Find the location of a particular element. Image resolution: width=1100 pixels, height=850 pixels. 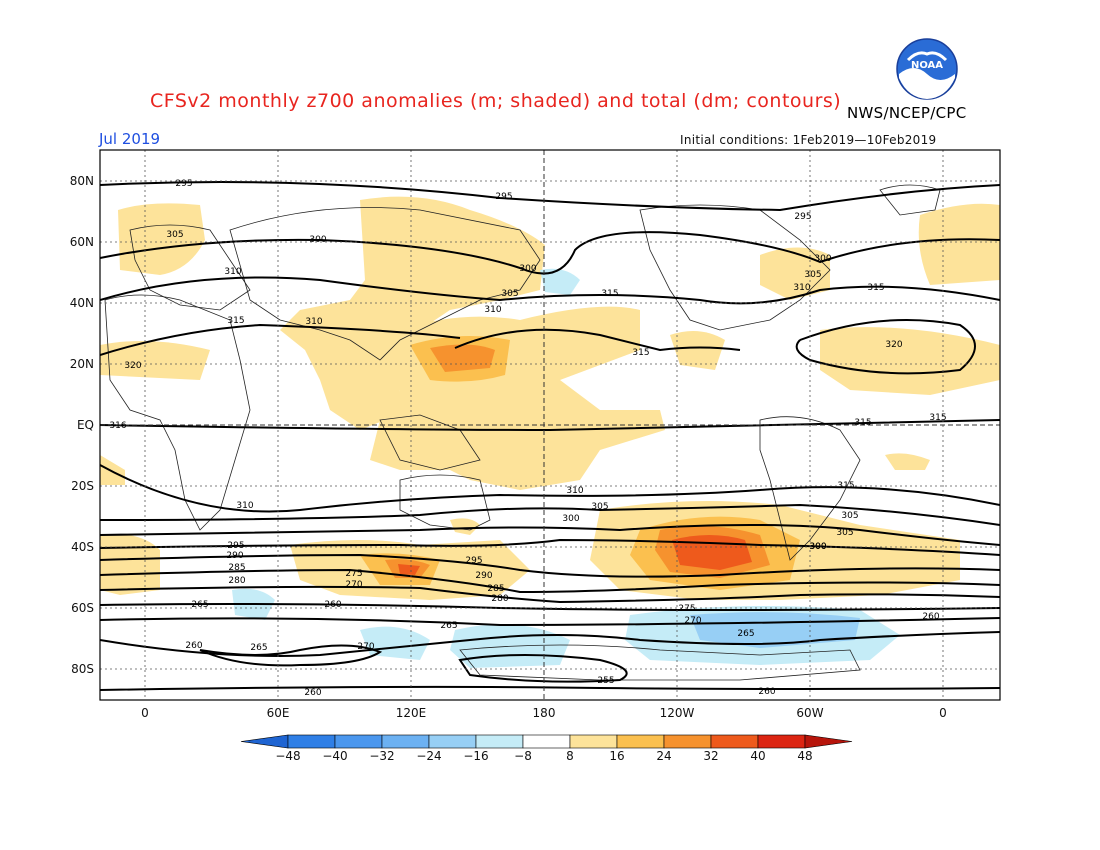

colorbar-tick-label: −48 is located at coordinates (287, 756).